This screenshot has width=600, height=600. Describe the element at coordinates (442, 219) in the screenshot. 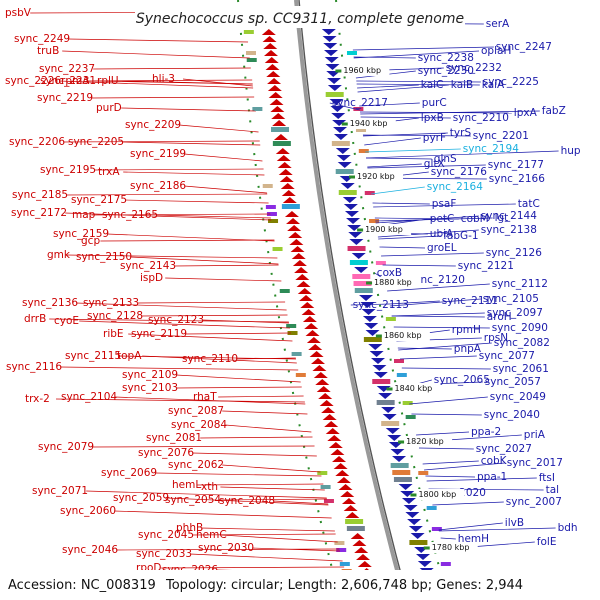

I see `right-gene-label: petC` at that location.